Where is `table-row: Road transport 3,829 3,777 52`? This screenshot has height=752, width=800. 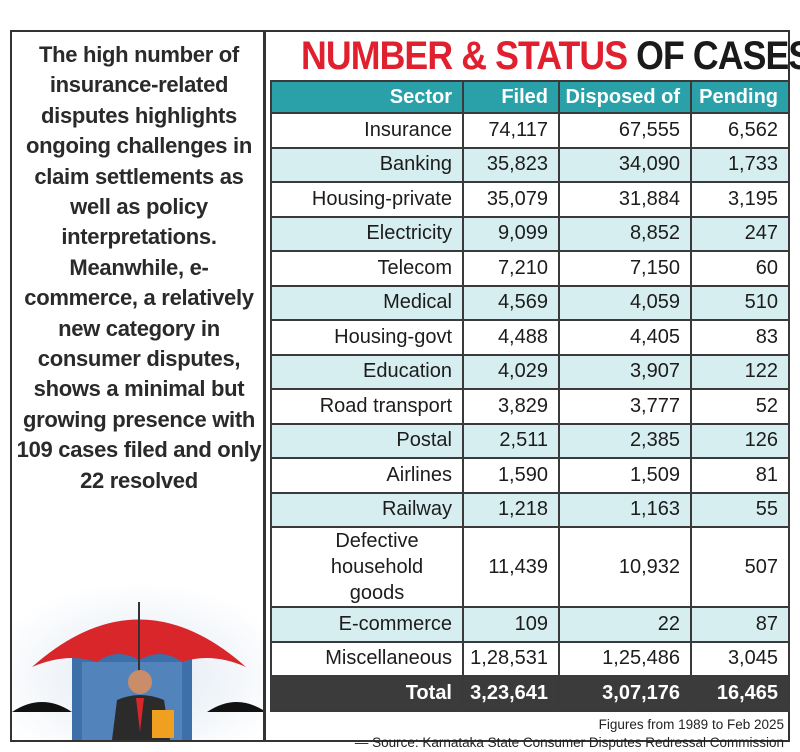
table-row: Road transport 3,829 3,777 52 is located at coordinates (530, 406).